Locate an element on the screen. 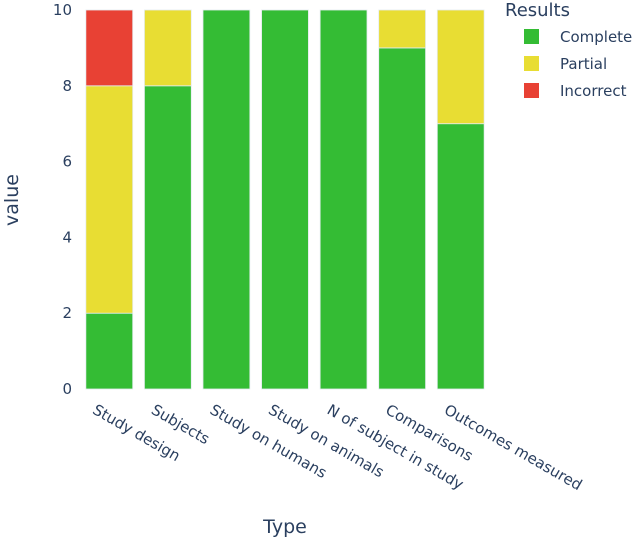 The height and width of the screenshot is (538, 640). legend: Results Complete Partial Incorrect is located at coordinates (568, 50).